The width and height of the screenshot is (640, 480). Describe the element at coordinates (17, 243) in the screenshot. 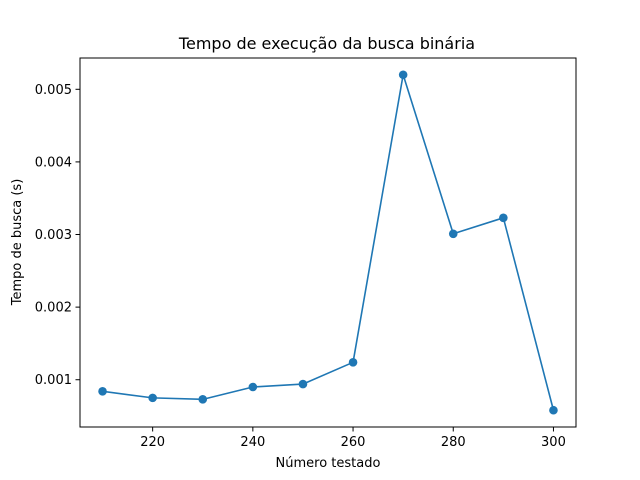

I see `y-axis-label: Tempo de busca (s)` at that location.